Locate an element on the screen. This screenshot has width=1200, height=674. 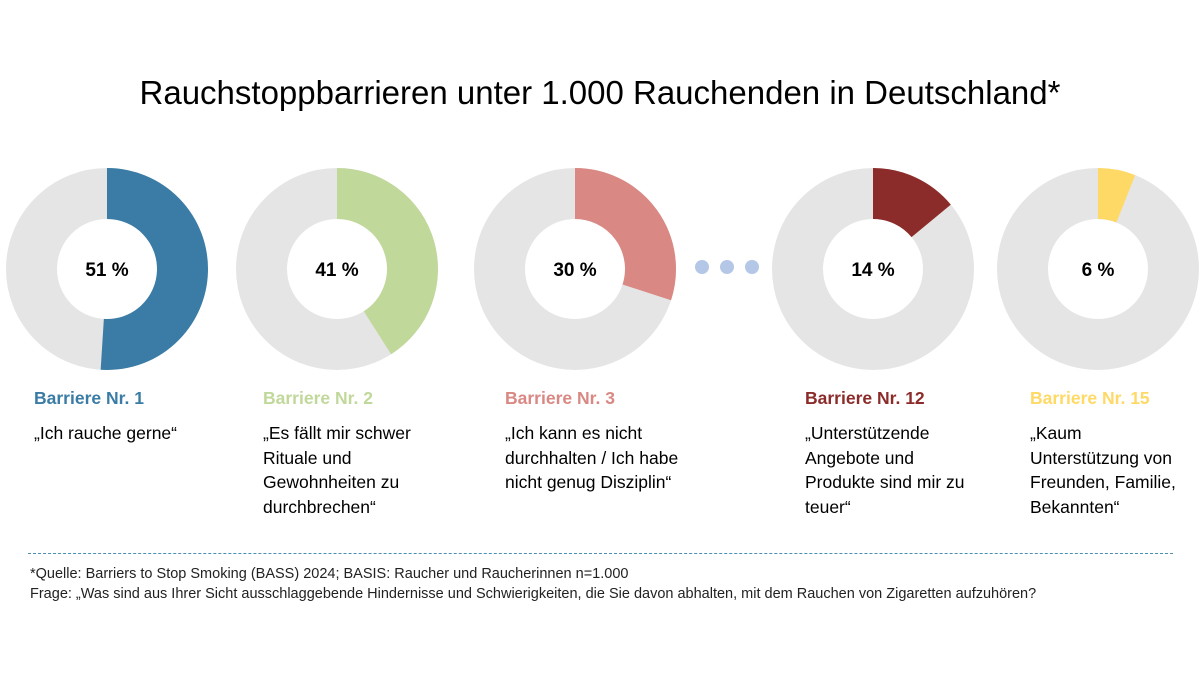
donut-chart-1: 51 % is located at coordinates (107, 269).